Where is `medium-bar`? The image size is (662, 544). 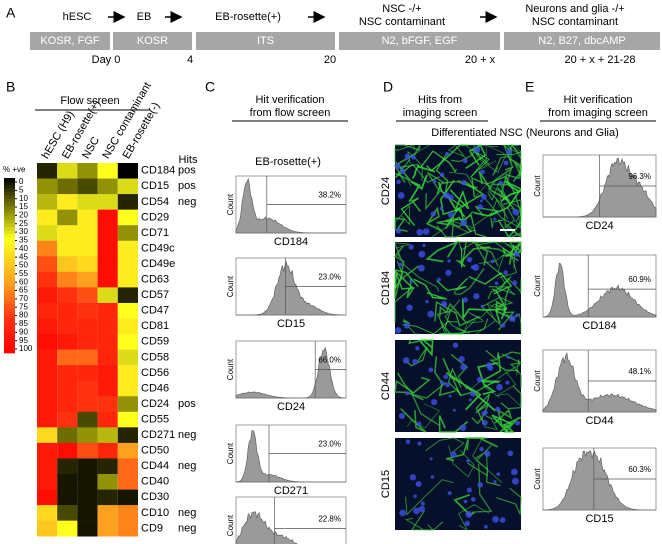
medium-bar is located at coordinates (582, 41).